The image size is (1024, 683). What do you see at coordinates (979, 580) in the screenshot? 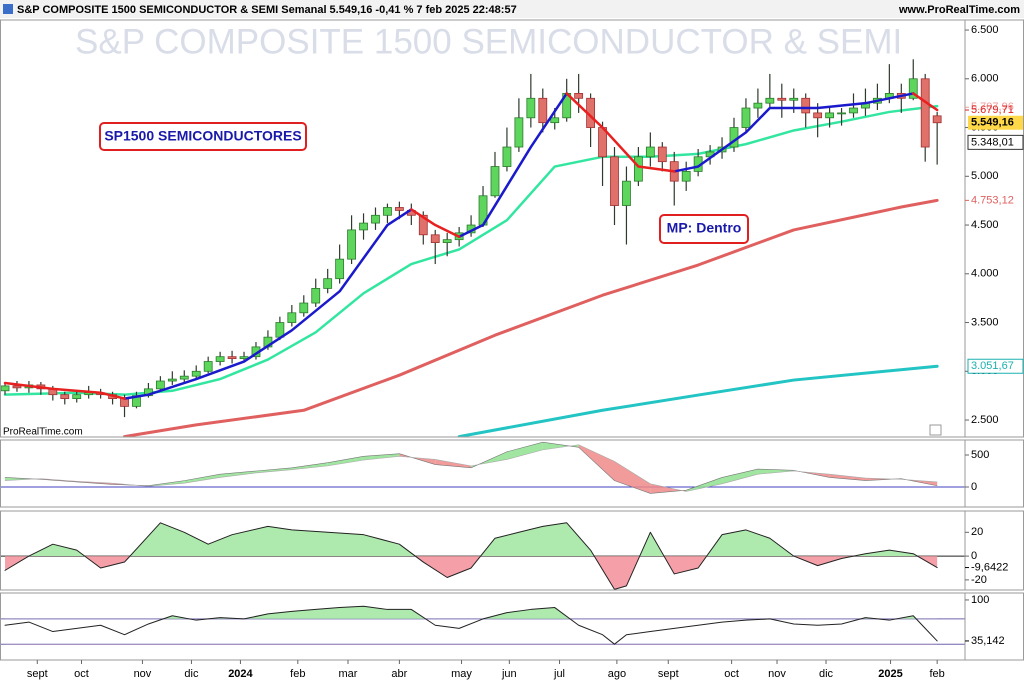
I see `y-tick-label: -20` at bounding box center [979, 580].